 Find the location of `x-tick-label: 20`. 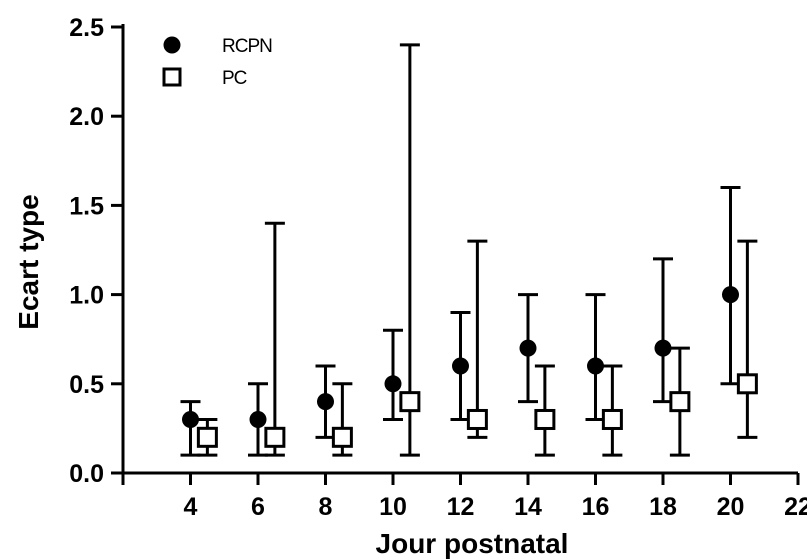

x-tick-label: 20 is located at coordinates (731, 507).